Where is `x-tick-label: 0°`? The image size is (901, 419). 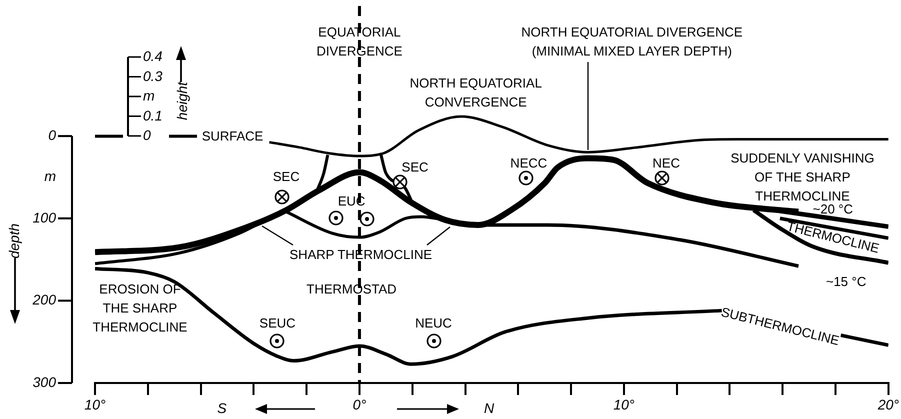 x-tick-label: 0° is located at coordinates (359, 404).